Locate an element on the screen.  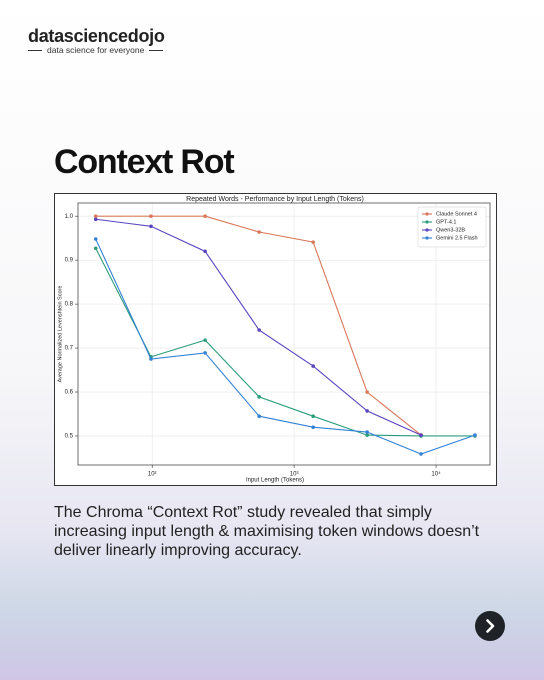
legend-label: Qwen3-32B is located at coordinates (450, 230).